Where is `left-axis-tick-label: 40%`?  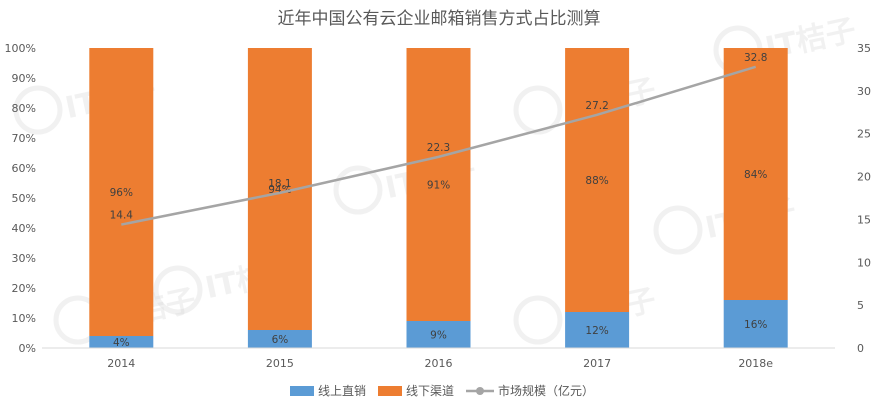 left-axis-tick-label: 40% is located at coordinates (24, 228).